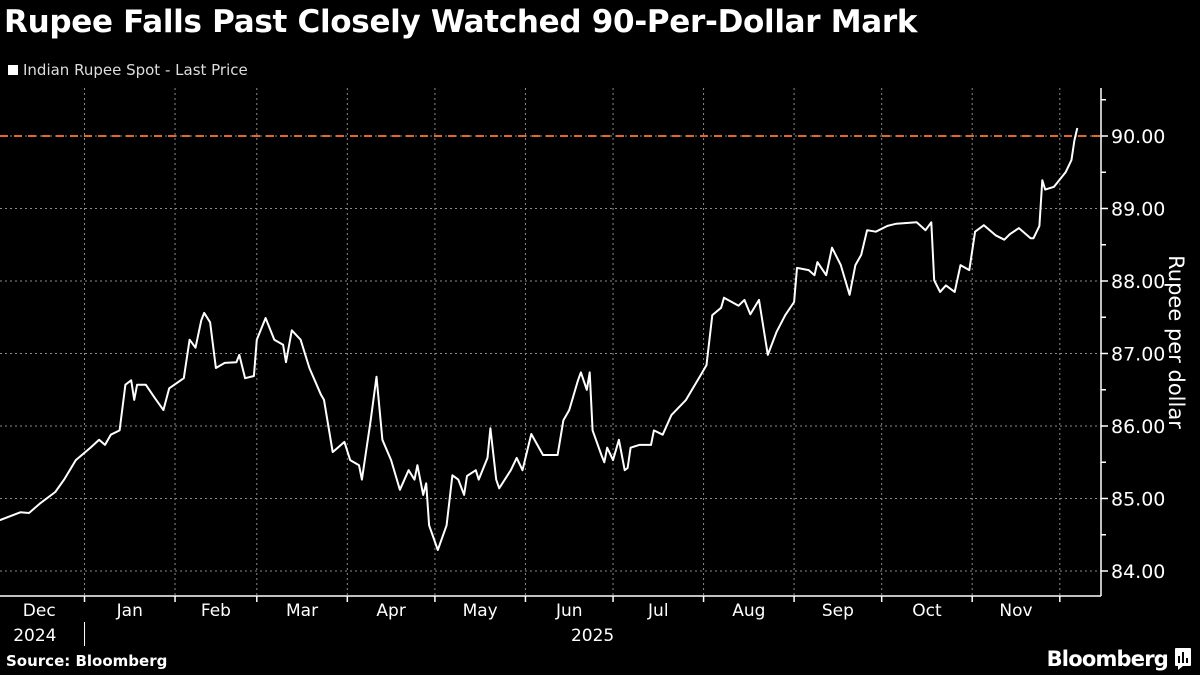  What do you see at coordinates (39, 611) in the screenshot?
I see `x-tick-label-dec: Dec` at bounding box center [39, 611].